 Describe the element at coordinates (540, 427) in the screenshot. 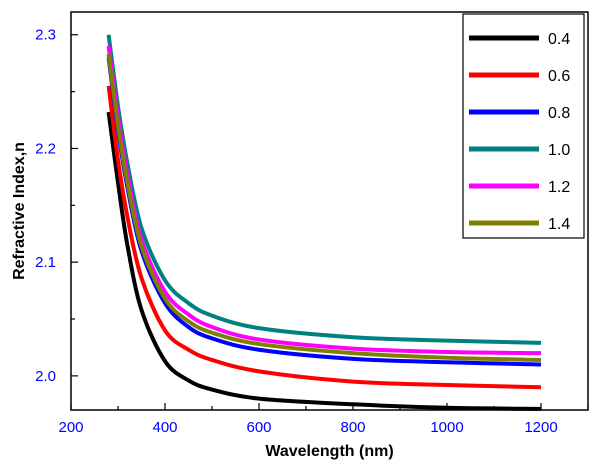

I see `x-tick-label: 1200` at that location.